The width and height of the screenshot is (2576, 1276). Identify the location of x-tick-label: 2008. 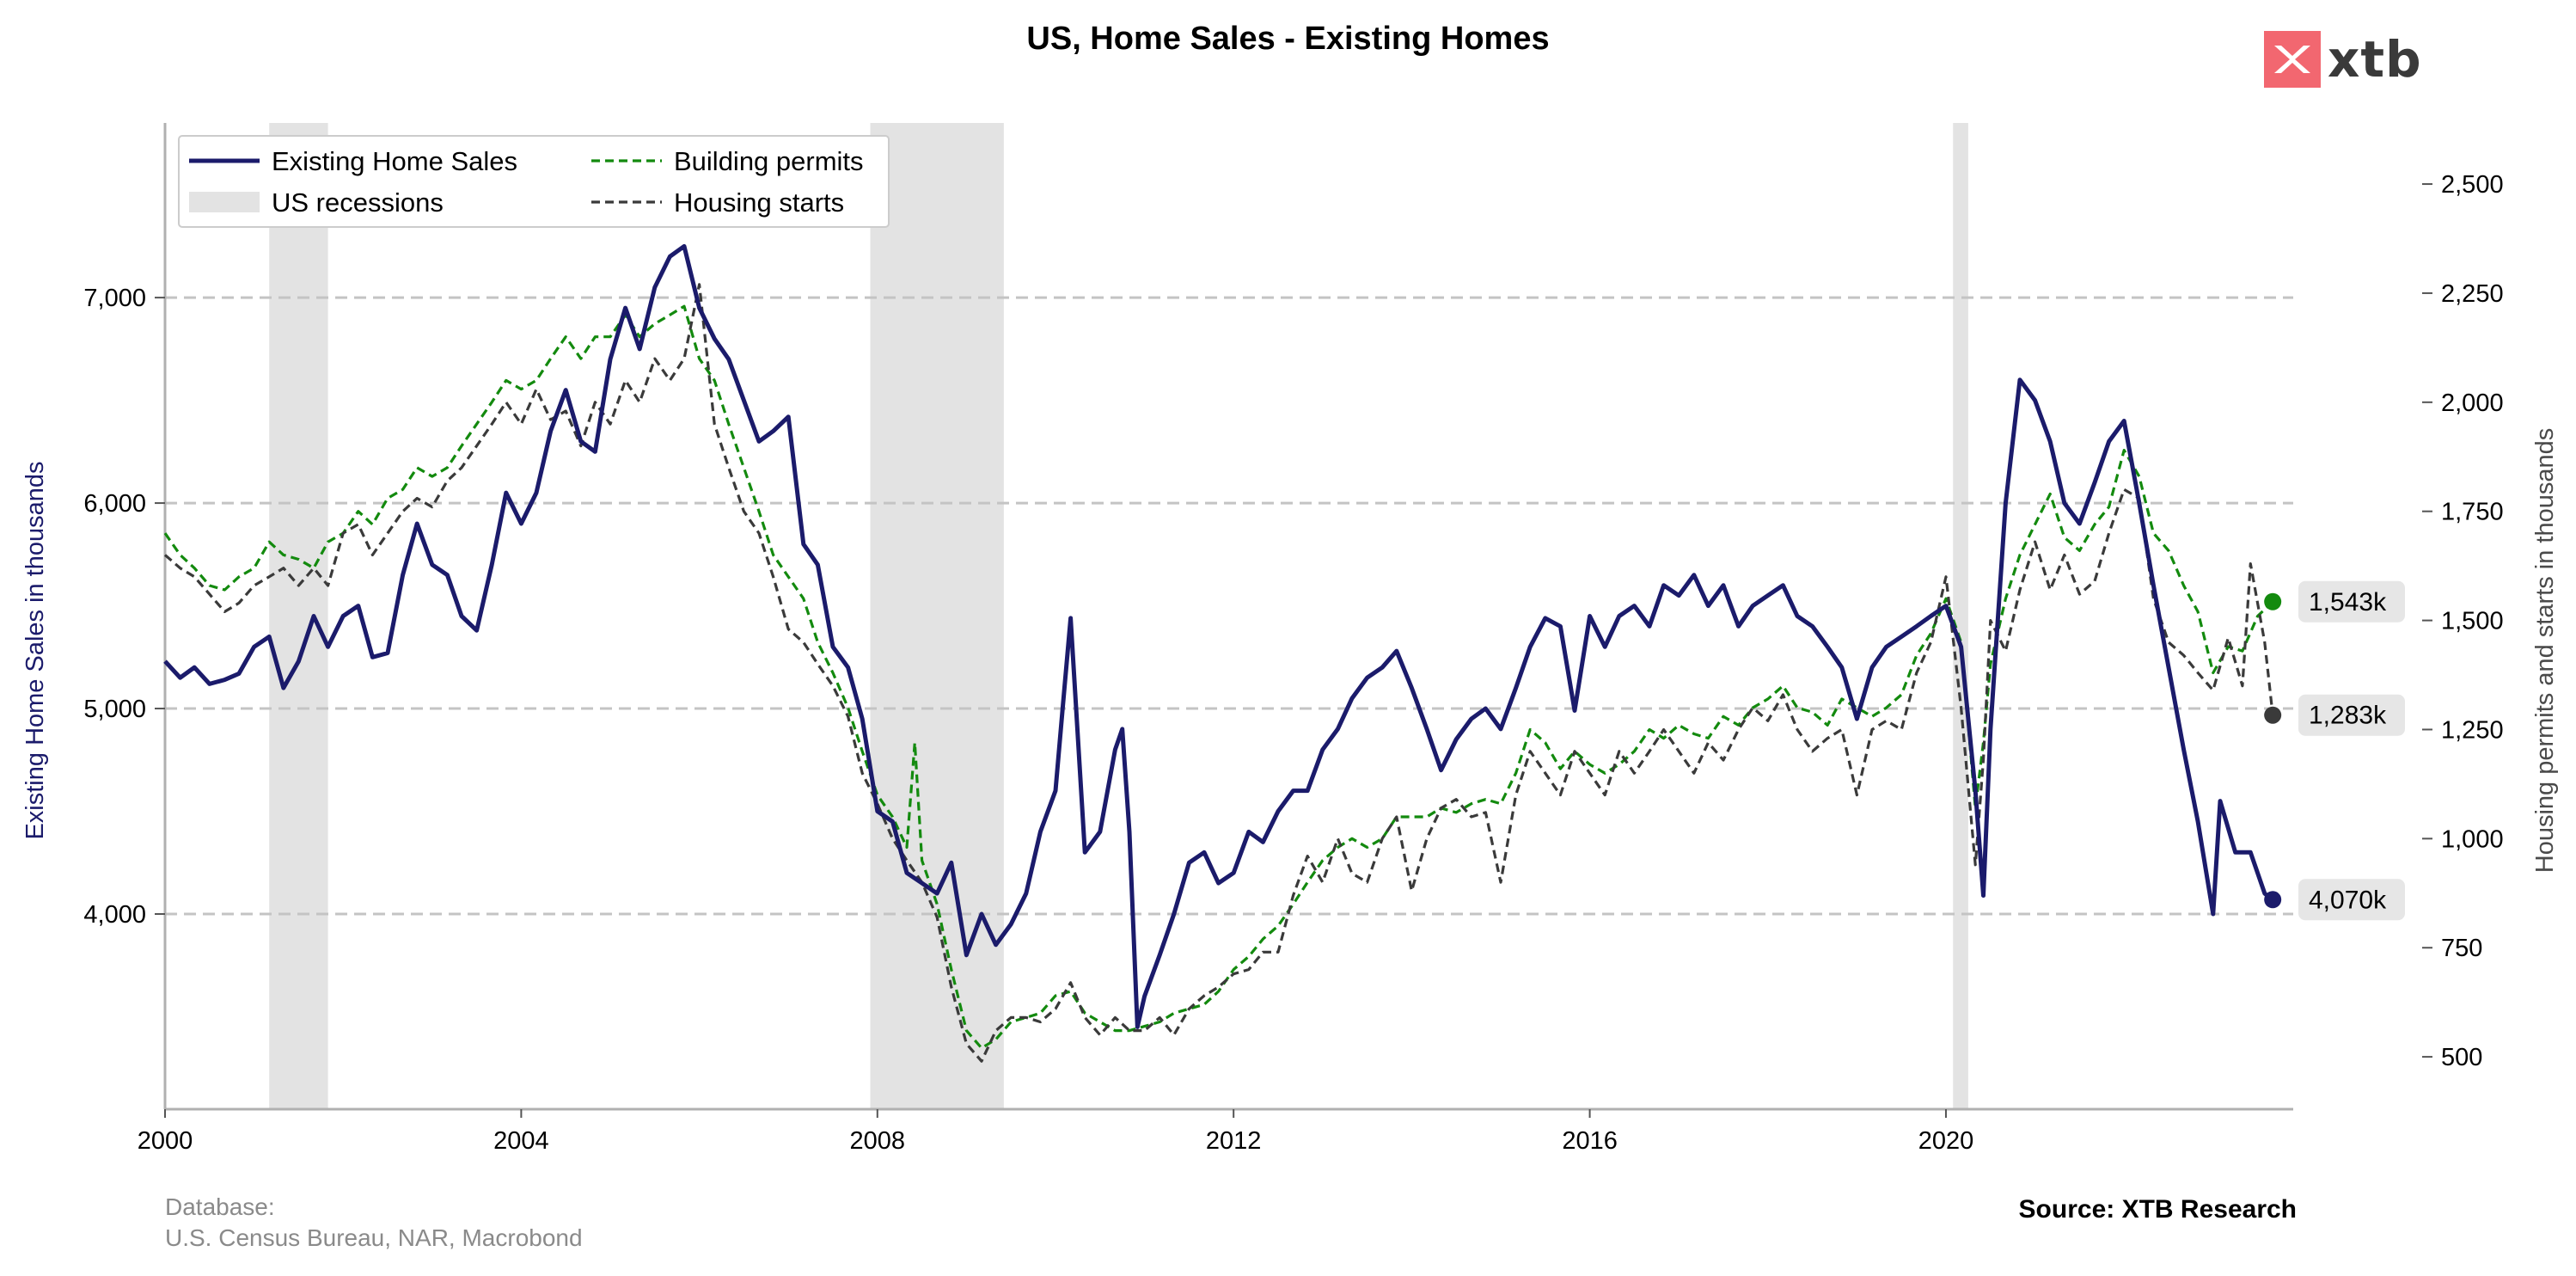
(878, 1141).